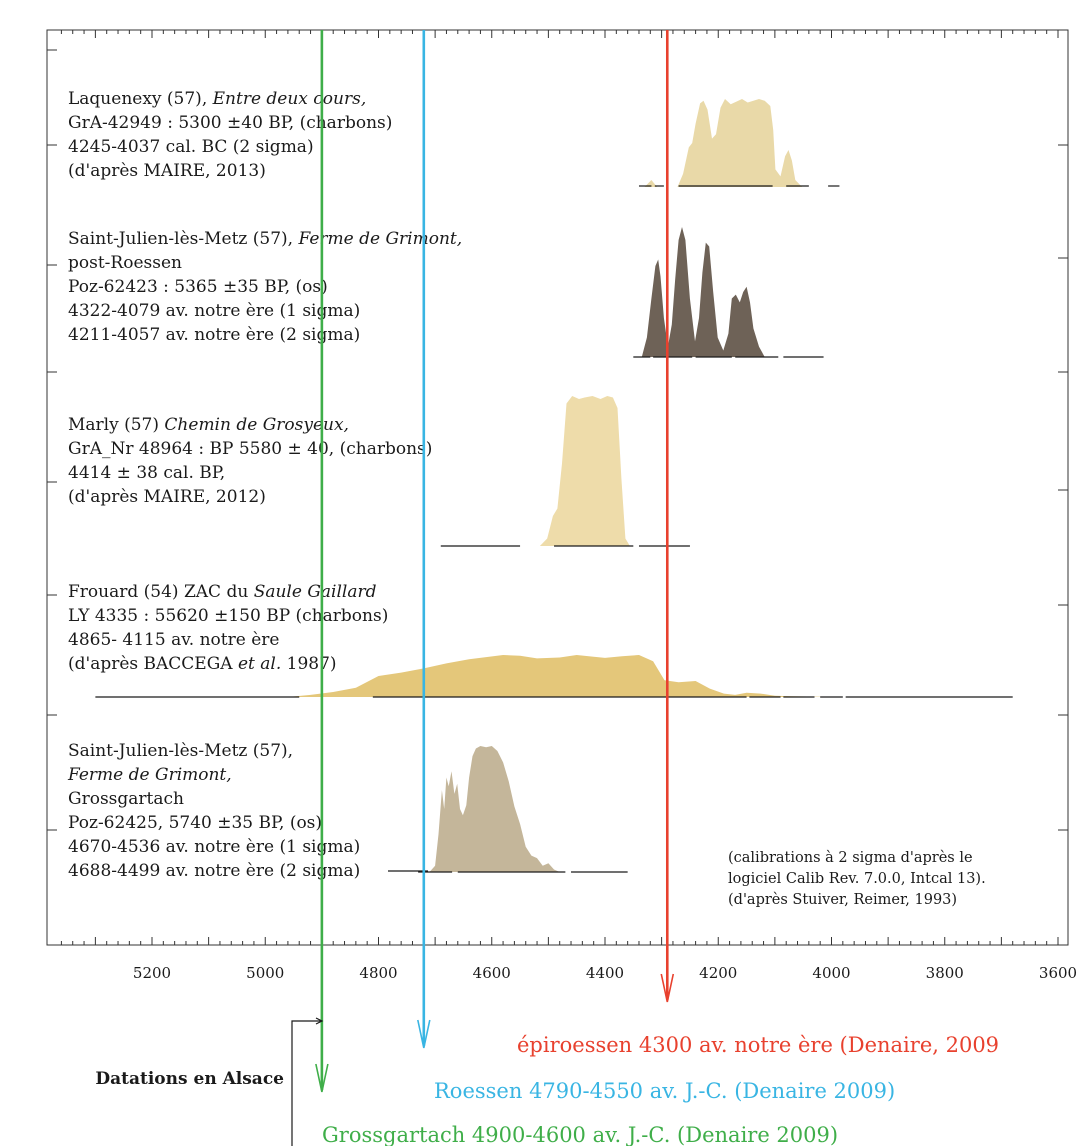 This screenshot has width=1090, height=1146. Describe the element at coordinates (718, 973) in the screenshot. I see `x-tick-label: 4200` at that location.